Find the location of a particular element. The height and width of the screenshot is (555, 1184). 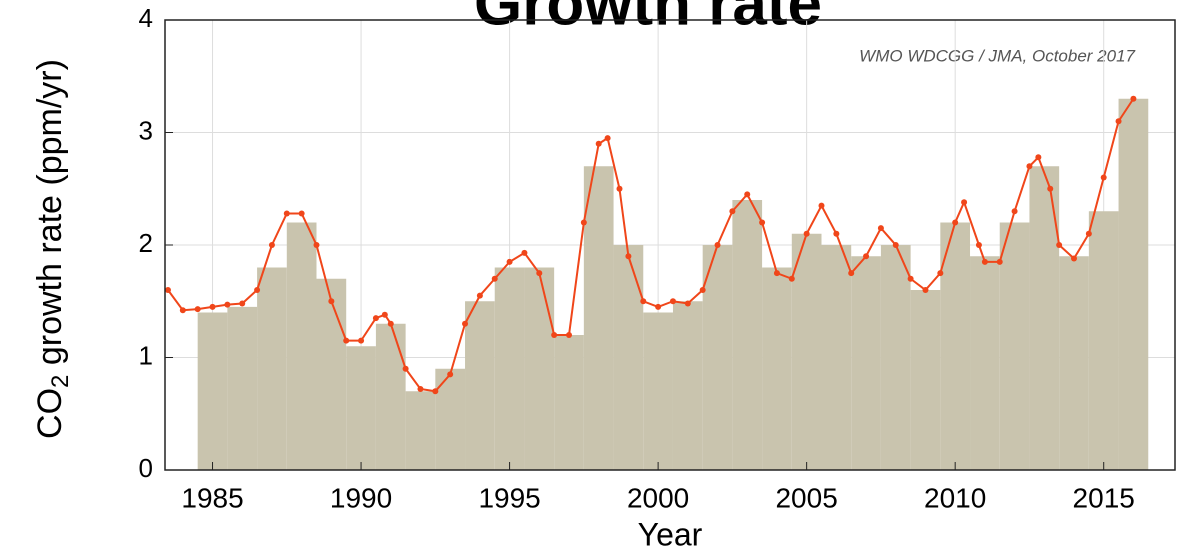

y-tick-label: 0 is located at coordinates (146, 468).